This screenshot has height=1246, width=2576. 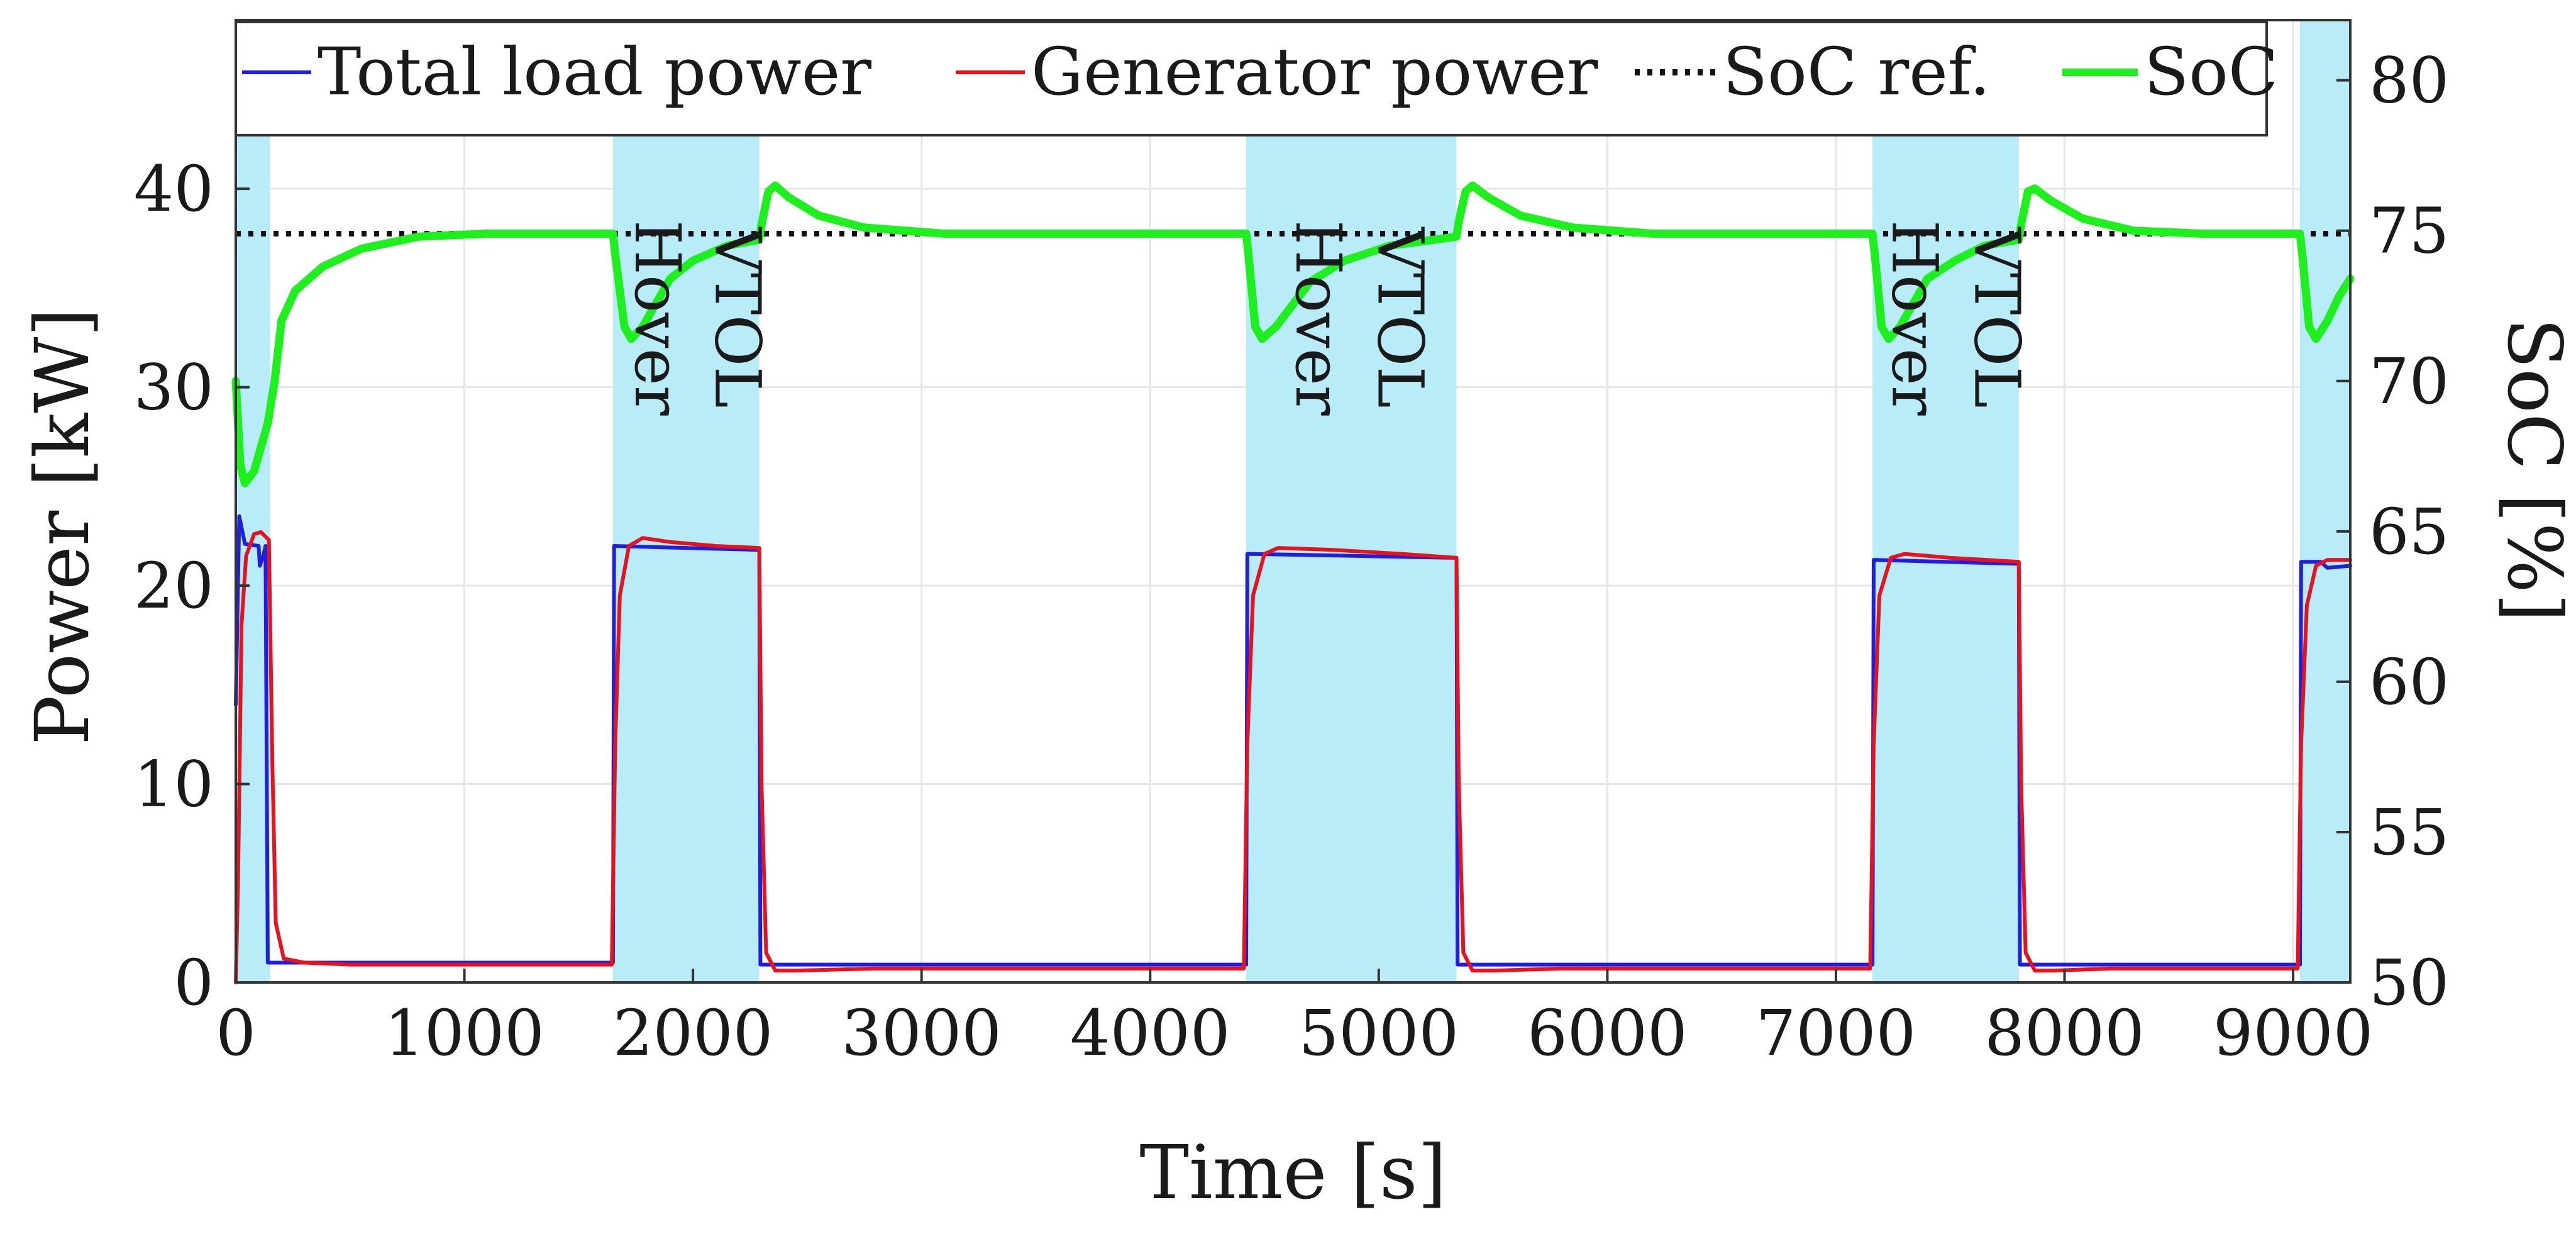 I want to click on y-right-tick-label: 55, so click(x=2409, y=833).